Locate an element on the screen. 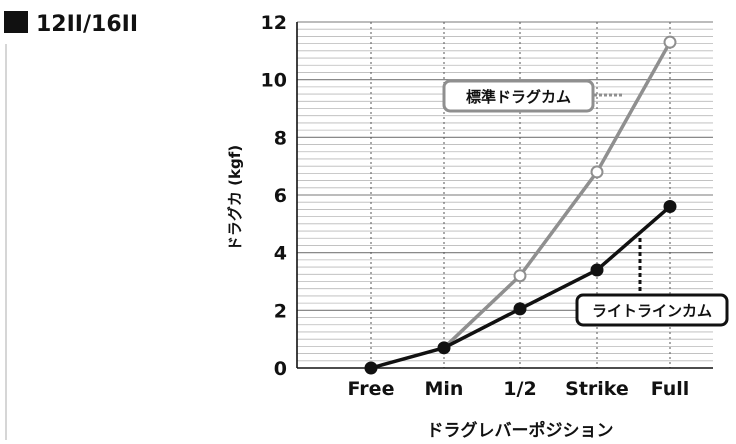  y-axis-label: ドラグカ (kgf) is located at coordinates (235, 198).